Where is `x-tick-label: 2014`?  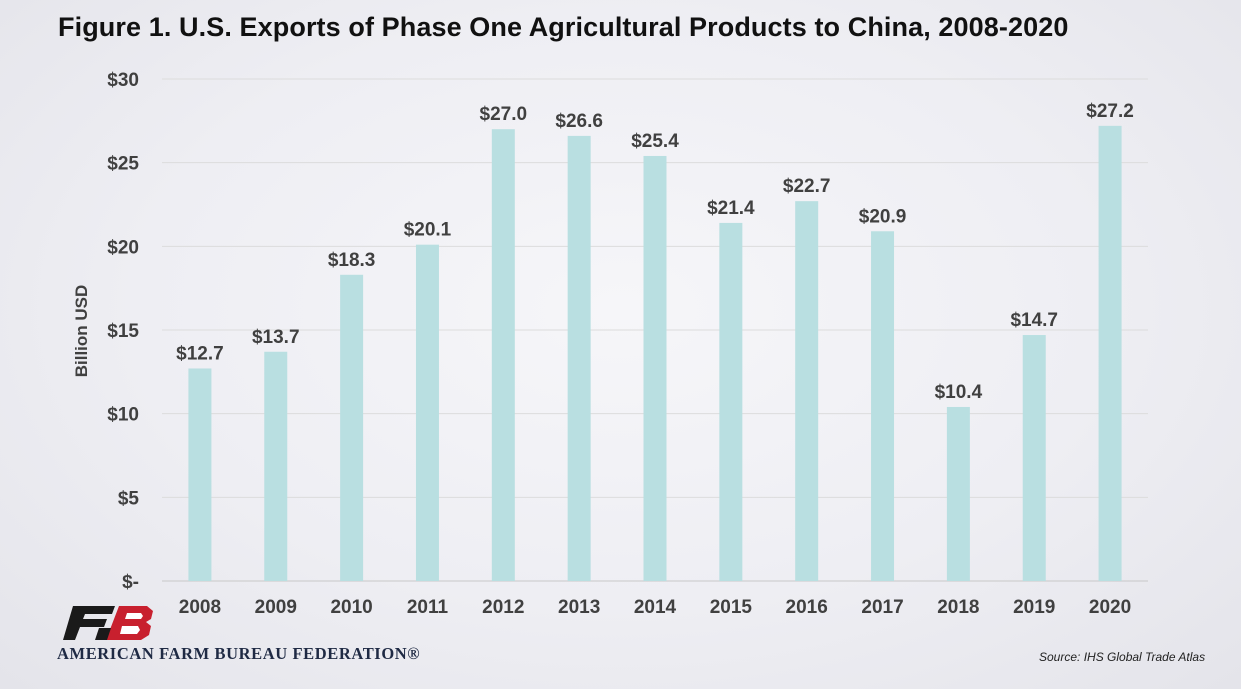 x-tick-label: 2014 is located at coordinates (655, 607).